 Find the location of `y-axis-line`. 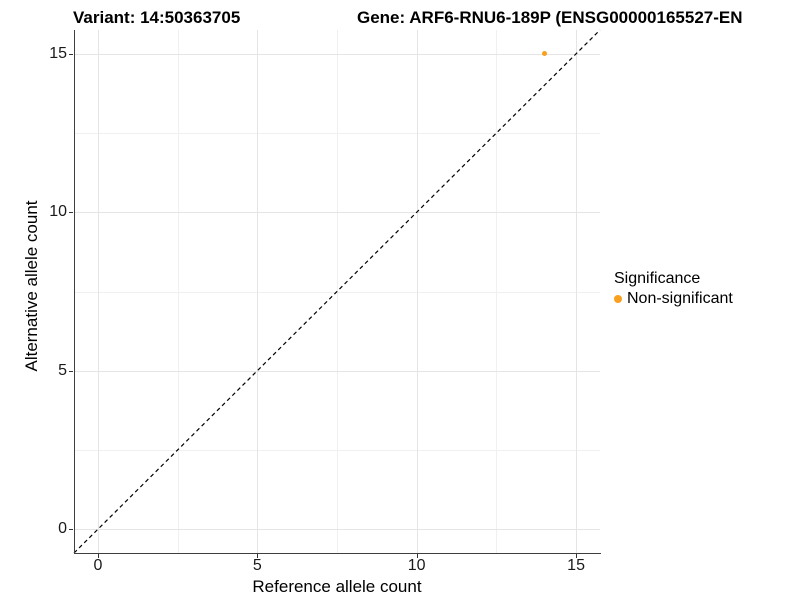

y-axis-line is located at coordinates (74, 292).